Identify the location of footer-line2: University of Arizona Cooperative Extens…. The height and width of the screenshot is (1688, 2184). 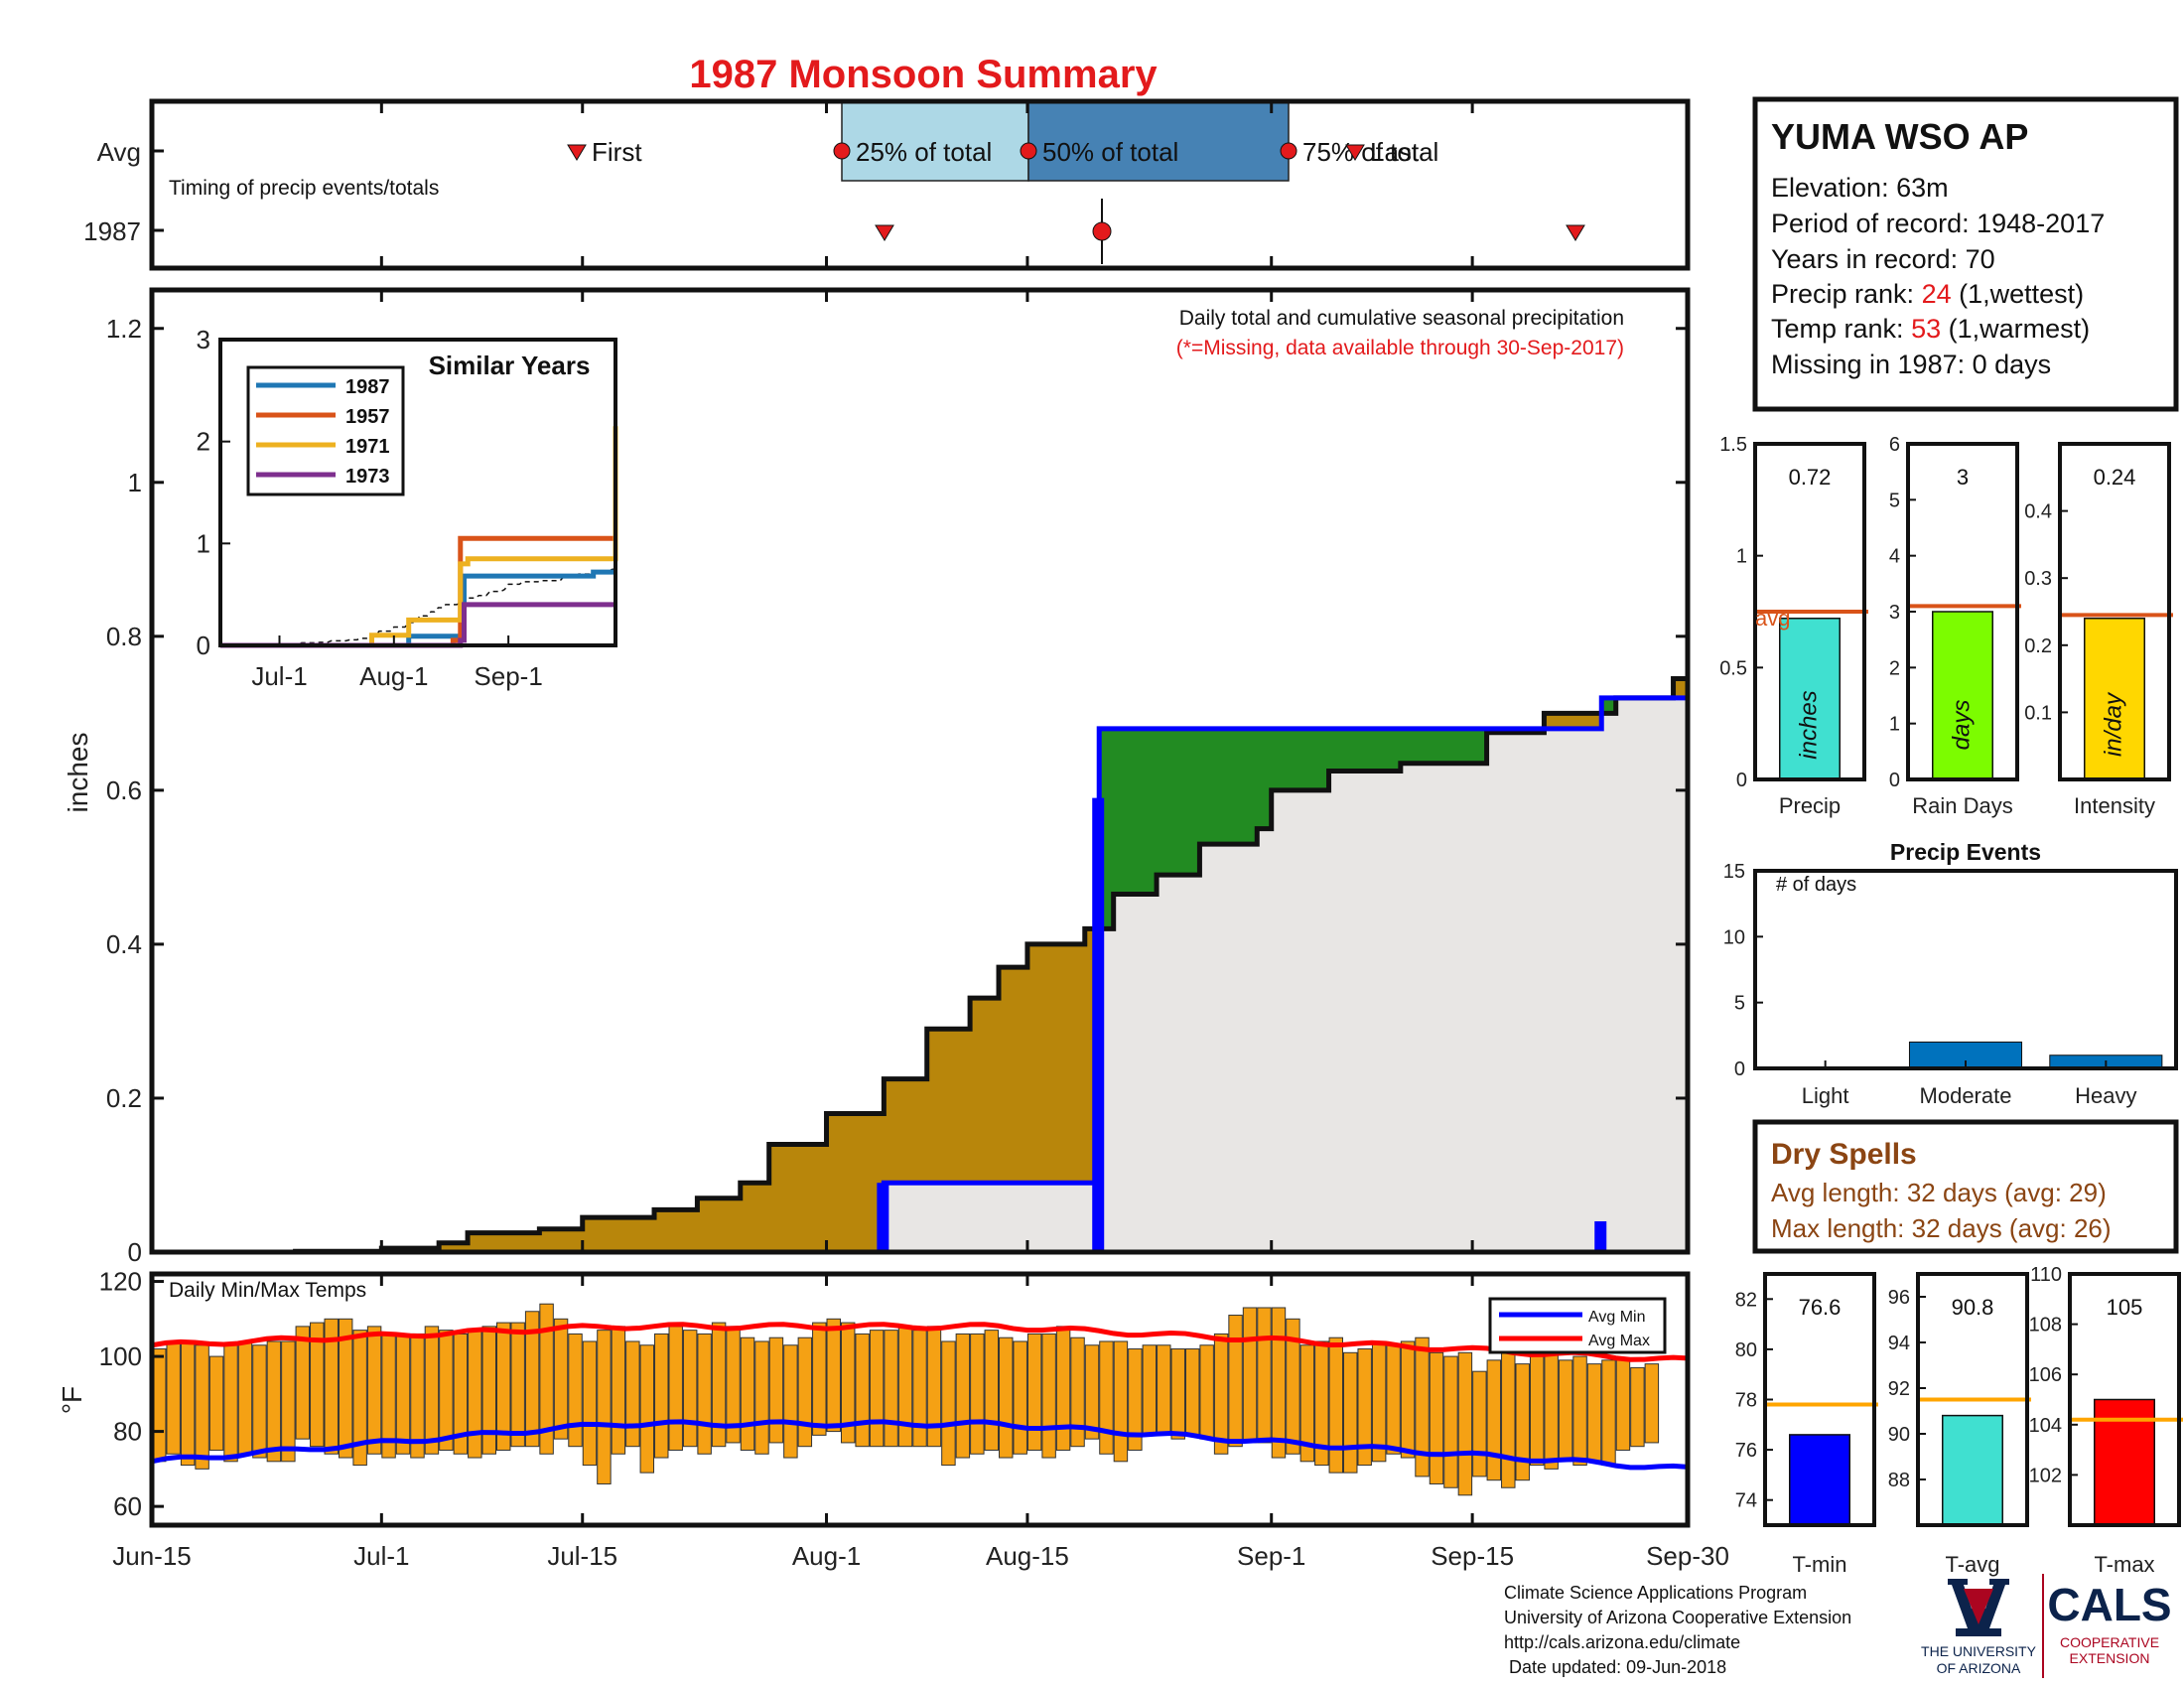
(1677, 1617).